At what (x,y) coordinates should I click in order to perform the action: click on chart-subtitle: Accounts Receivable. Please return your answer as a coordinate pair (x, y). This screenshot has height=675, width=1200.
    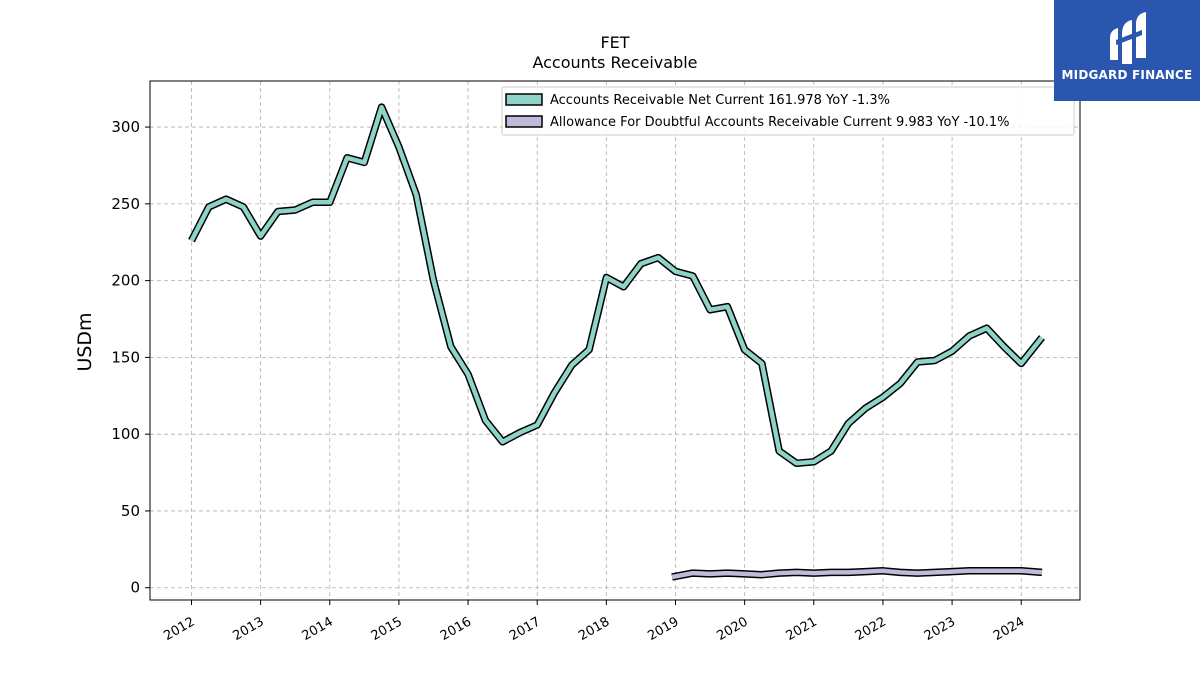
    Looking at the image, I should click on (614, 62).